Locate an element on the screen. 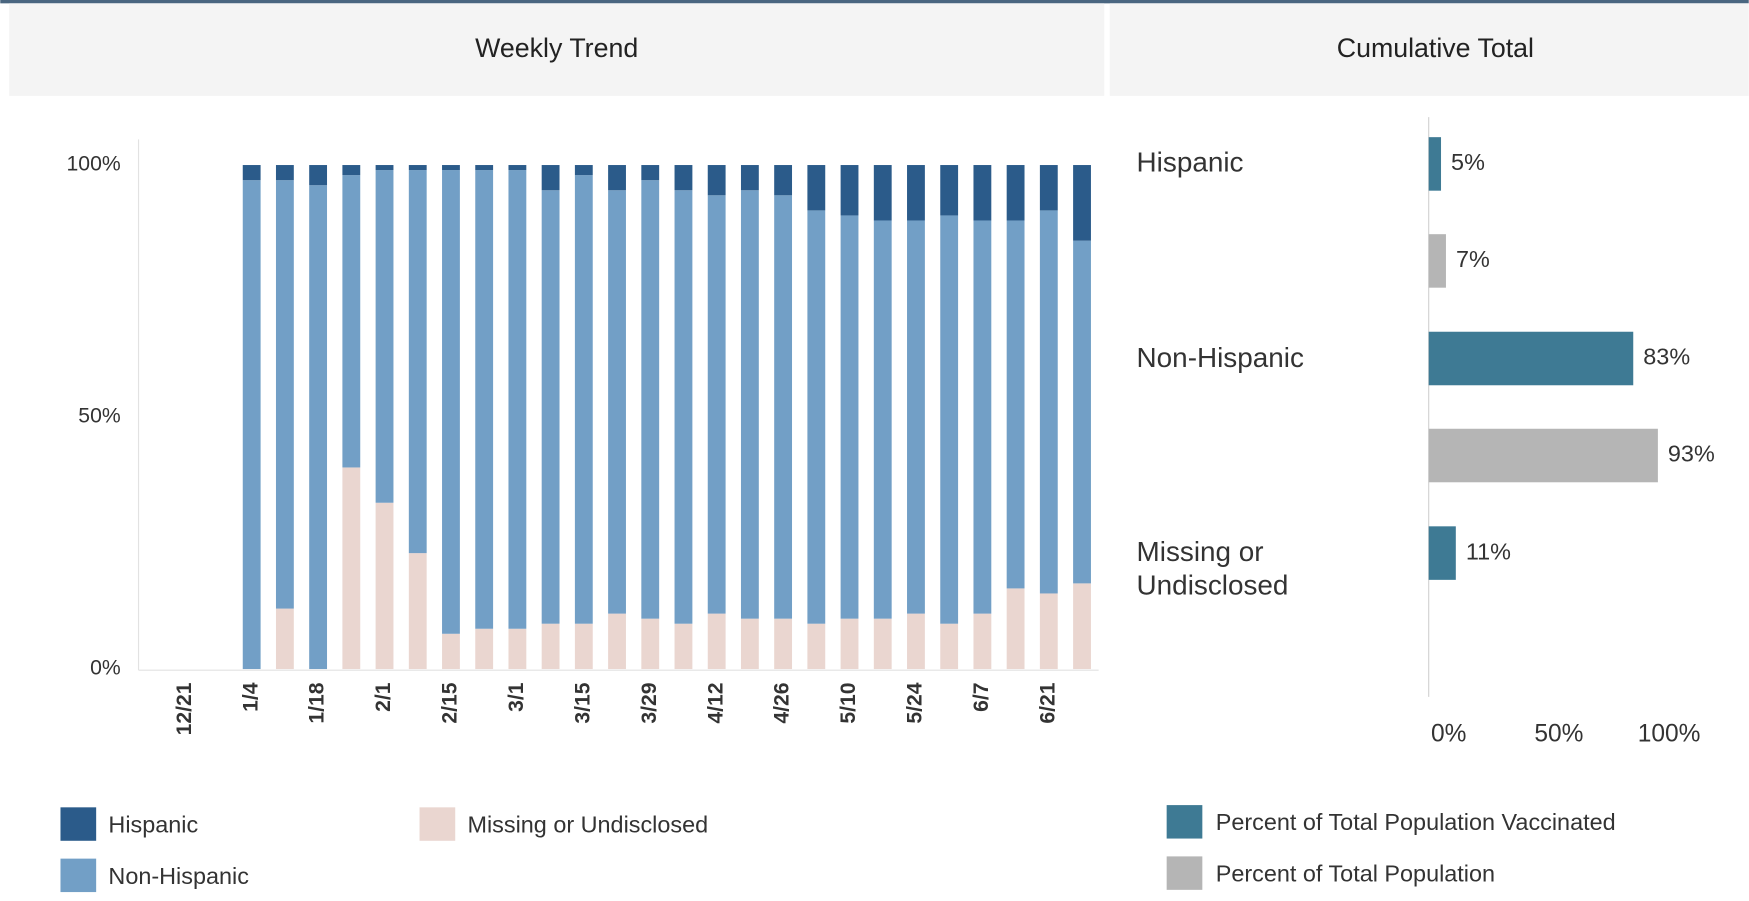 The width and height of the screenshot is (1749, 901). x-tick-label: 100% is located at coordinates (1669, 733).